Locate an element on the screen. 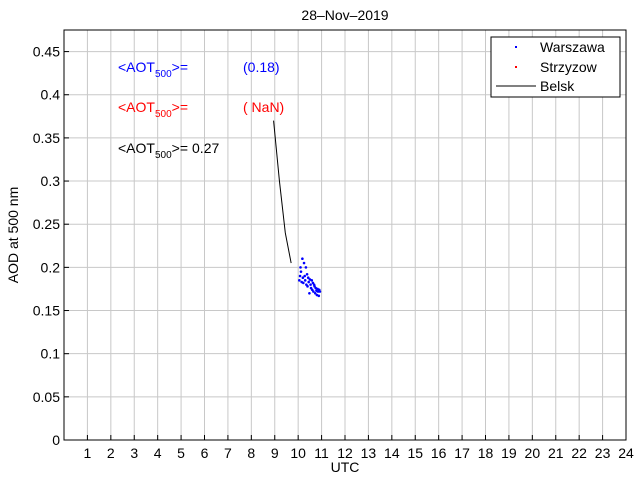 The image size is (640, 480). y-tick-label: 0.4 is located at coordinates (51, 95).